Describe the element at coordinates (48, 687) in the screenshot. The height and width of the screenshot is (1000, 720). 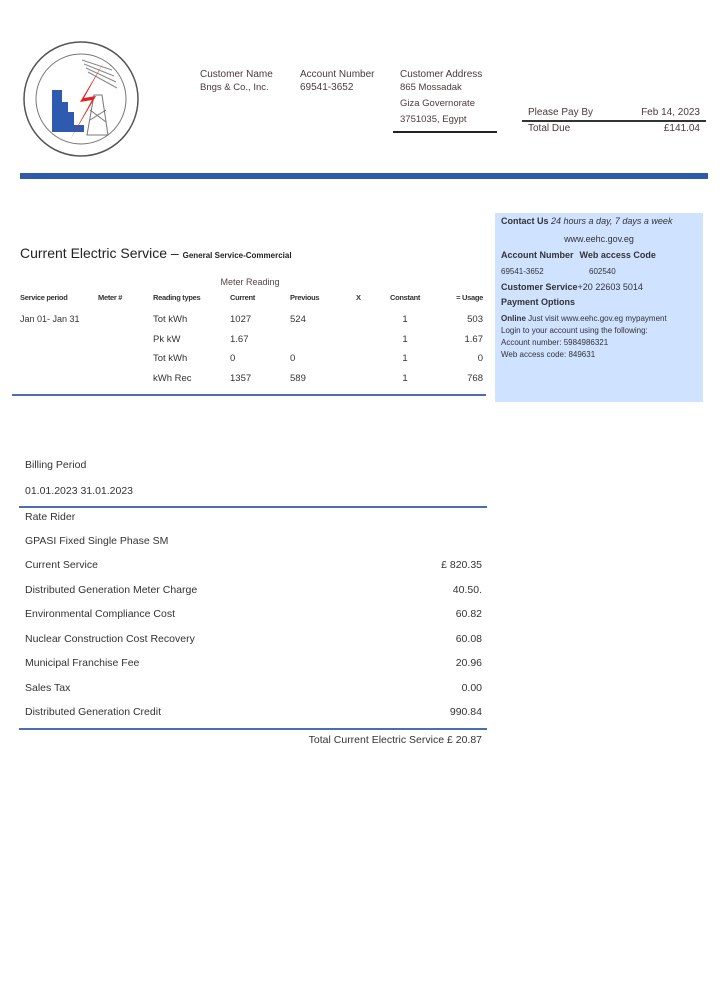
I see `billing-item-label: Sales Tax` at that location.